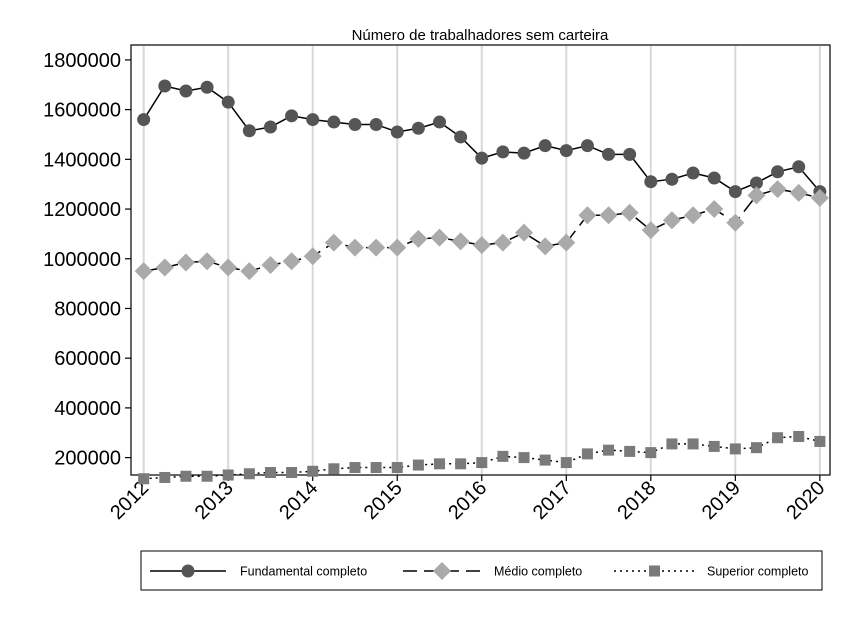 The width and height of the screenshot is (852, 620). What do you see at coordinates (87, 359) in the screenshot?
I see `y-tick-label: 600000` at bounding box center [87, 359].